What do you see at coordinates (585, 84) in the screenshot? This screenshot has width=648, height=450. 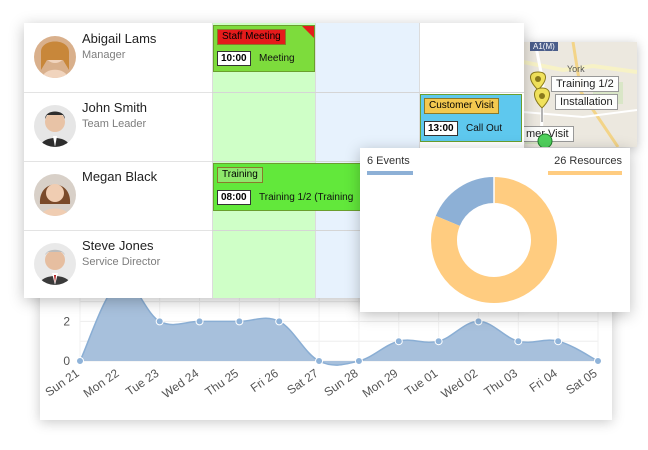 I see `map-label-training: Training 1/2` at bounding box center [585, 84].